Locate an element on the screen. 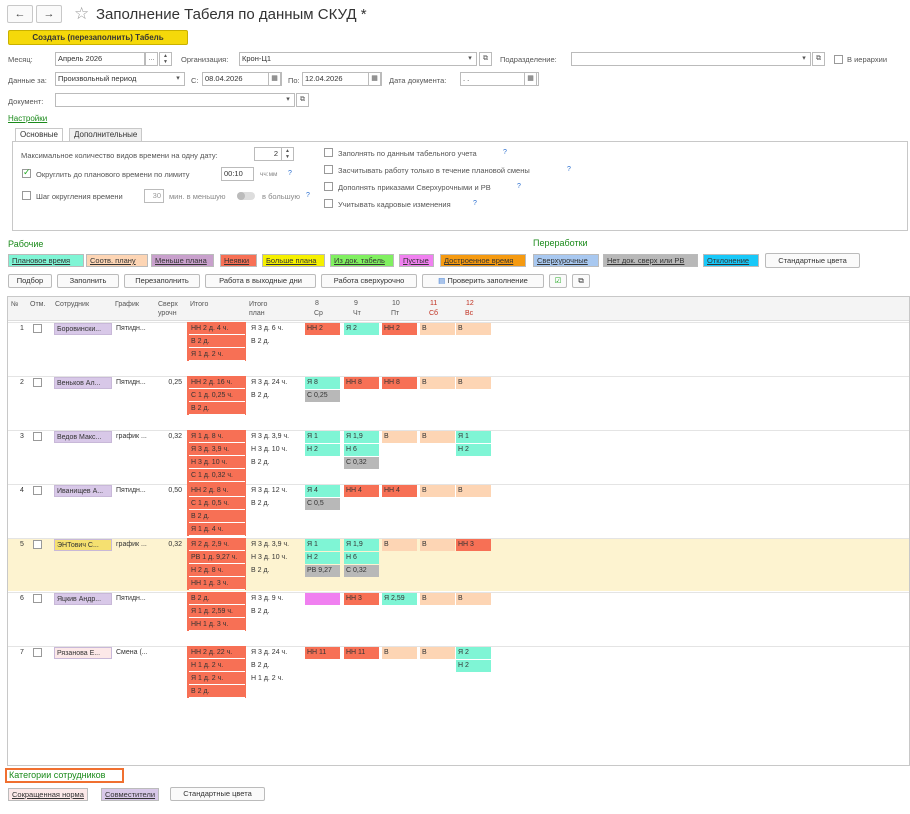 The image size is (910, 814). org-dropdown-icon: ▾ is located at coordinates (470, 59).